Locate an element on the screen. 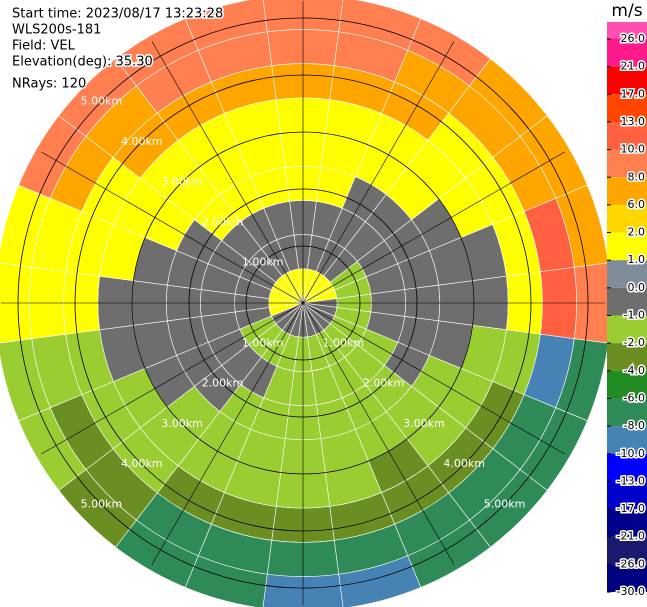 This screenshot has height=607, width=647. colorbar-tick-label: 26.0 is located at coordinates (633, 38).